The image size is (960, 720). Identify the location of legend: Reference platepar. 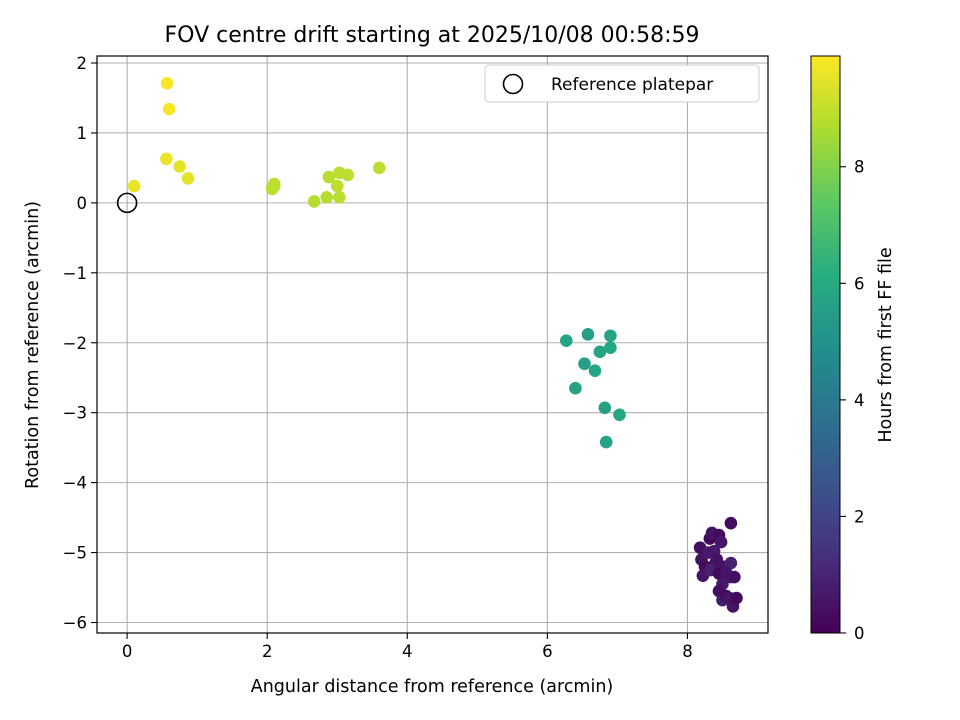
(622, 83).